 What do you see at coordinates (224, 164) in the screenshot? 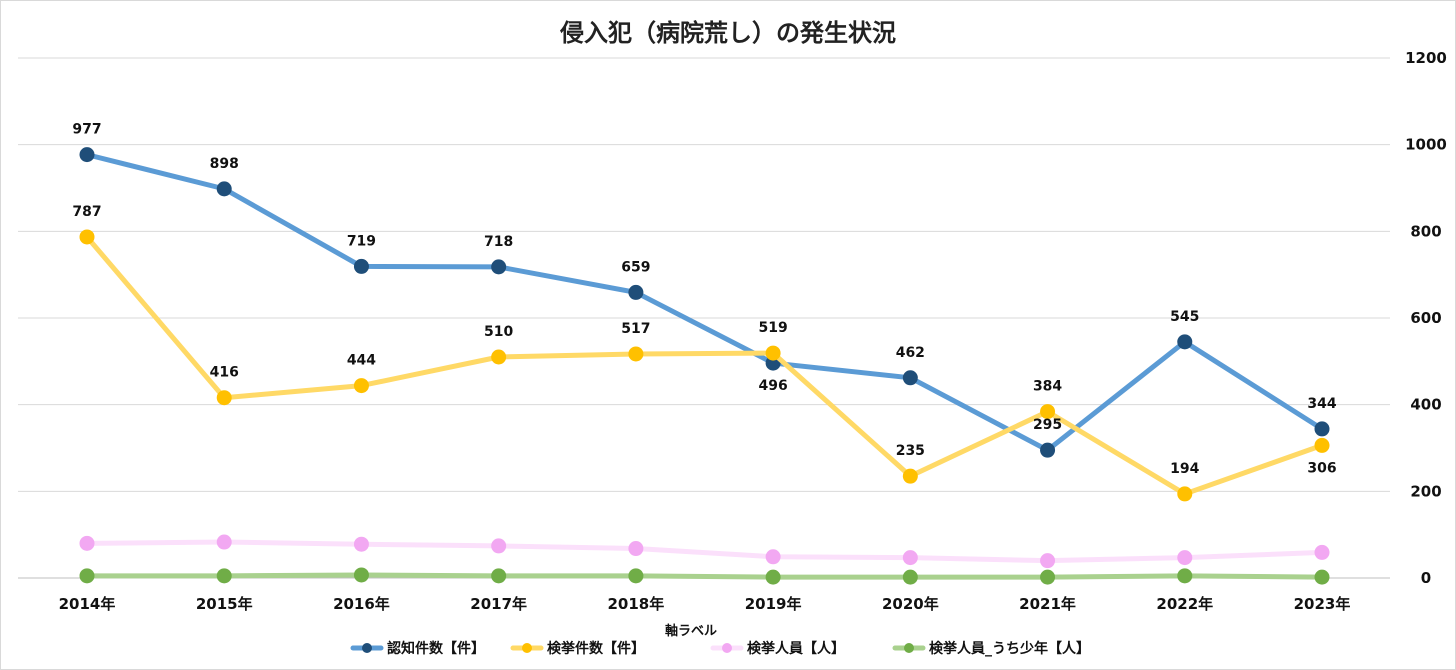
I see `data-label: 898` at bounding box center [224, 164].